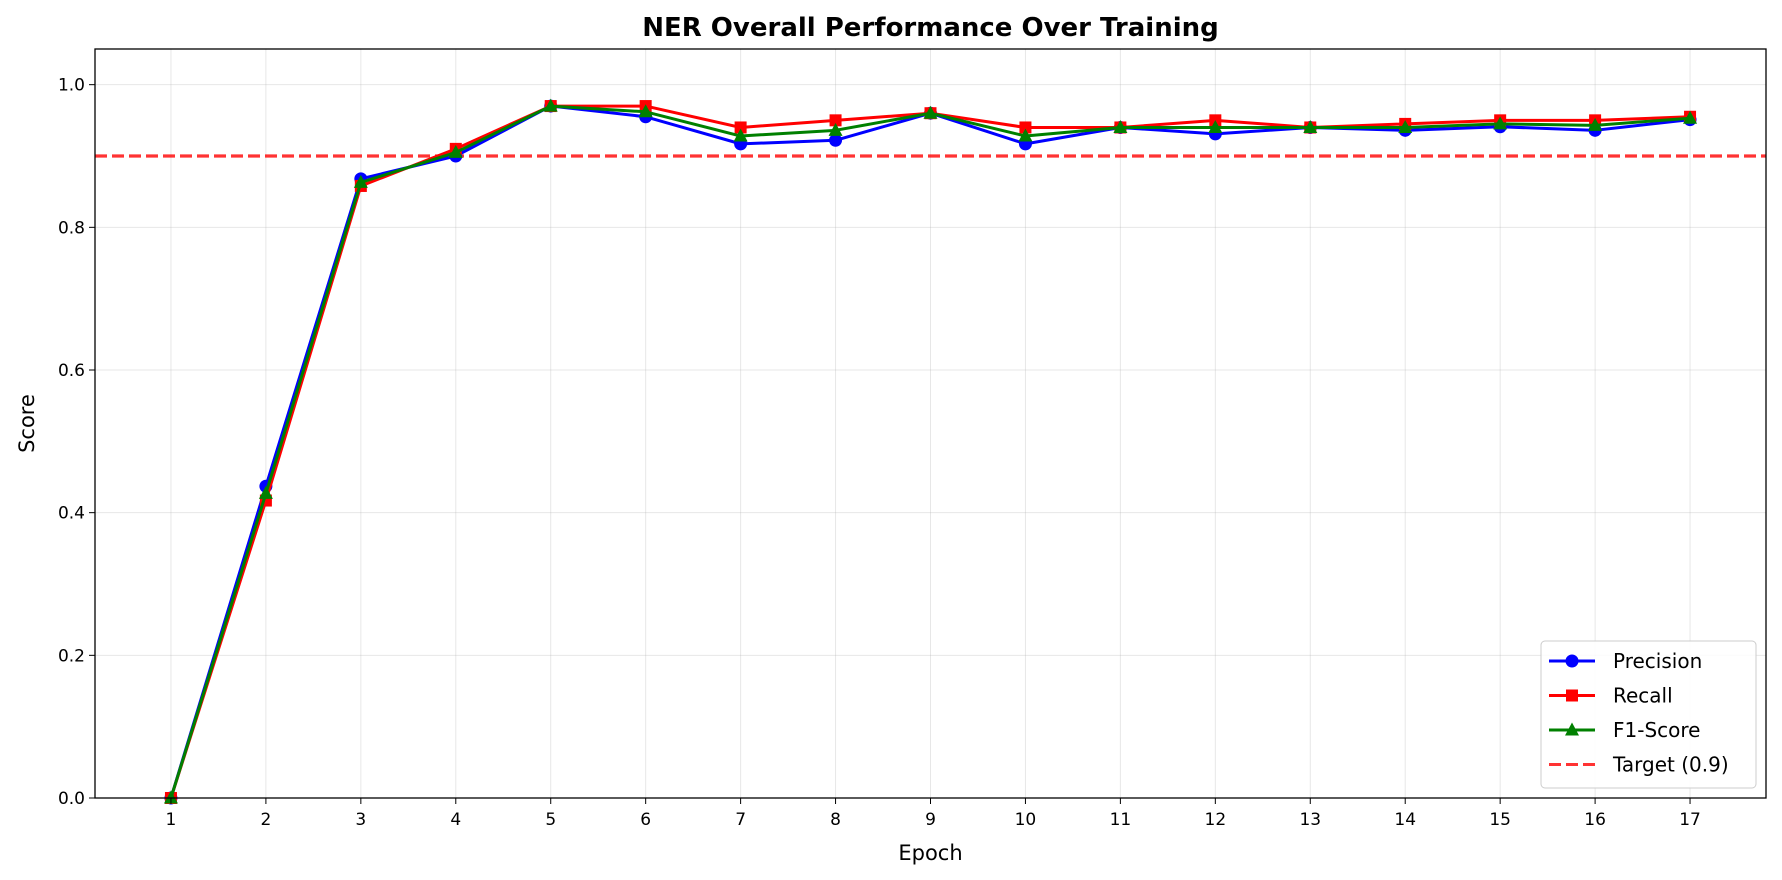  What do you see at coordinates (740, 820) in the screenshot?
I see `x-tick-label: 7` at bounding box center [740, 820].